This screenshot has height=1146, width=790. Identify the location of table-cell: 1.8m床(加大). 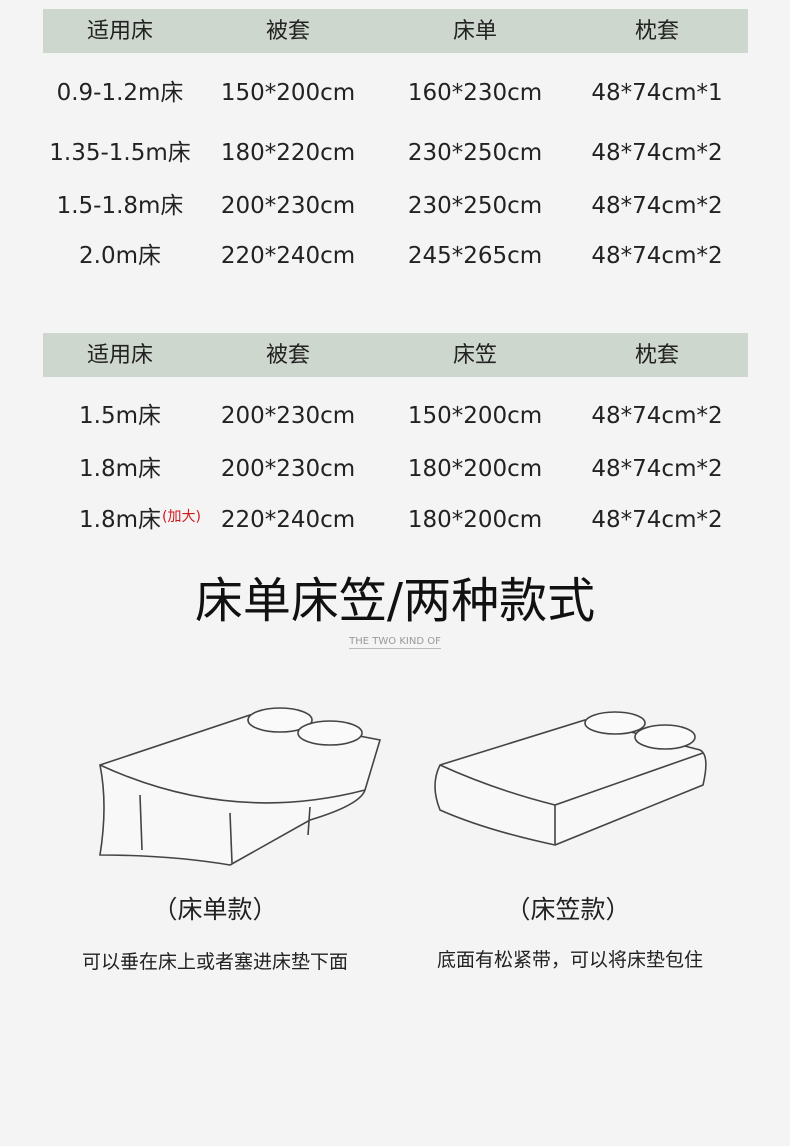
(140, 520).